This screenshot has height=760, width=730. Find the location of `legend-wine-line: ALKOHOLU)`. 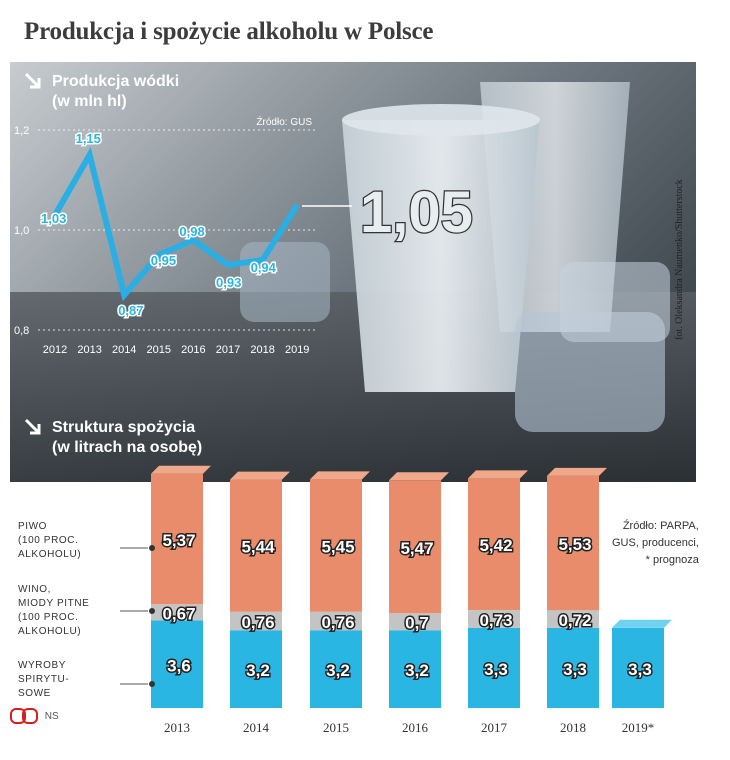

legend-wine-line: ALKOHOLU) is located at coordinates (50, 631).